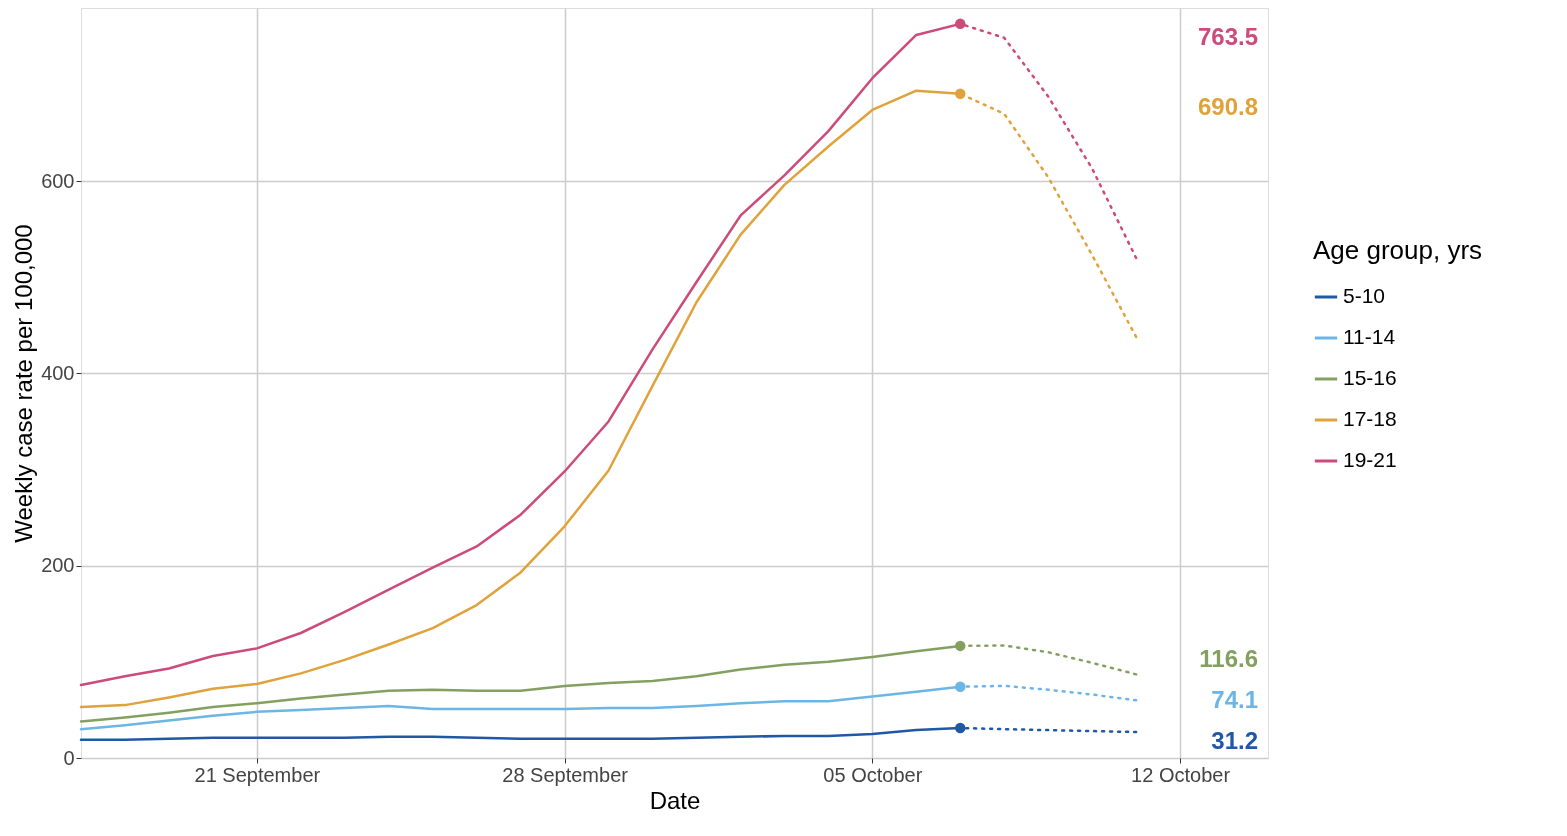  Describe the element at coordinates (58, 565) in the screenshot. I see `y-tick-label: 200` at that location.